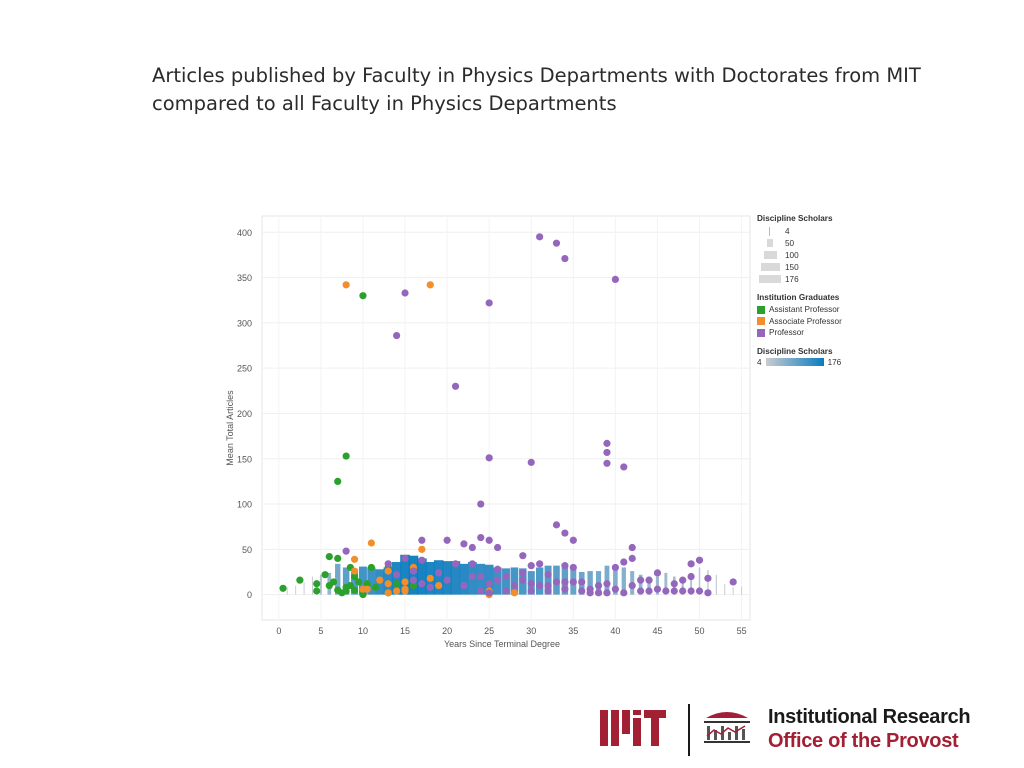 This screenshot has height=768, width=1024. I want to click on legend-swatch-purple, so click(761, 332).